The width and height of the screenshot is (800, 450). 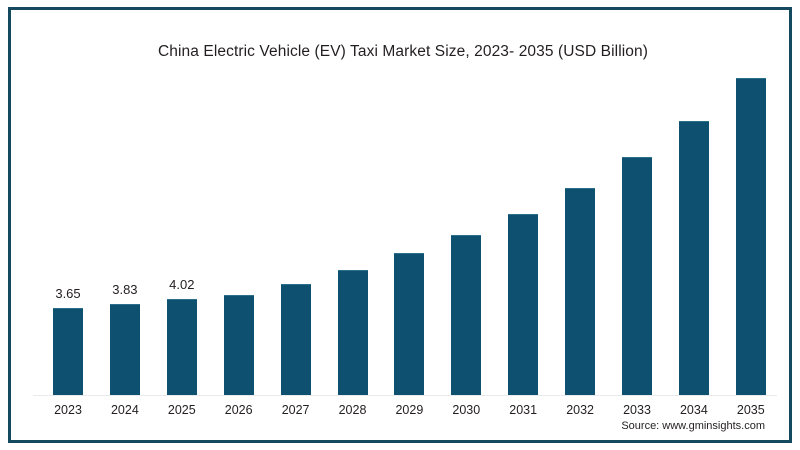 I want to click on source-caption: Source: www.gminsights.com, so click(x=693, y=426).